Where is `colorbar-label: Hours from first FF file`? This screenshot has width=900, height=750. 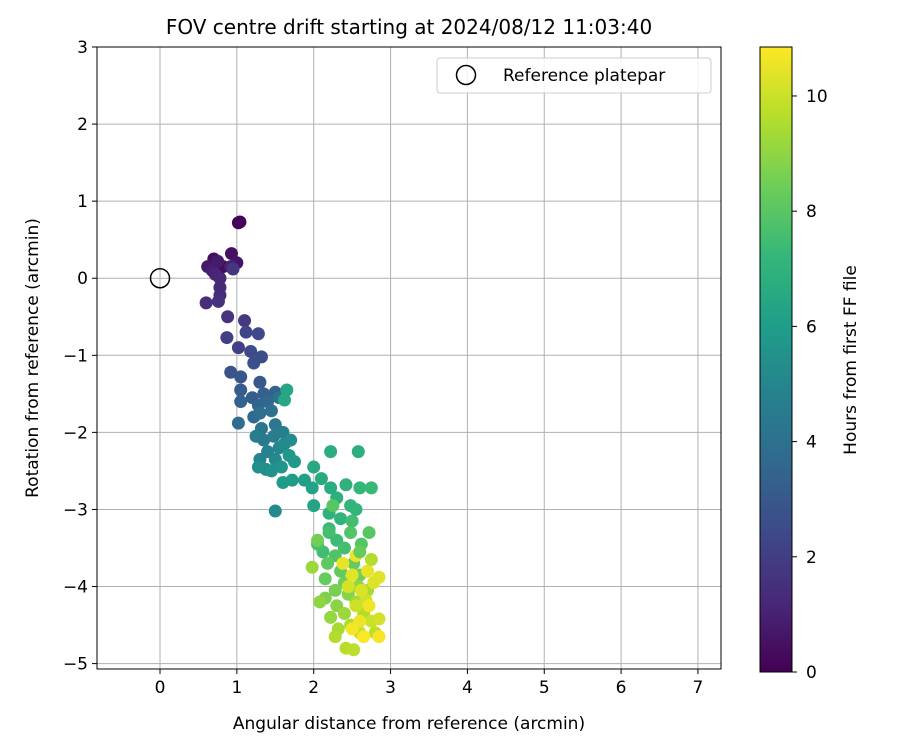 colorbar-label: Hours from first FF file is located at coordinates (851, 360).